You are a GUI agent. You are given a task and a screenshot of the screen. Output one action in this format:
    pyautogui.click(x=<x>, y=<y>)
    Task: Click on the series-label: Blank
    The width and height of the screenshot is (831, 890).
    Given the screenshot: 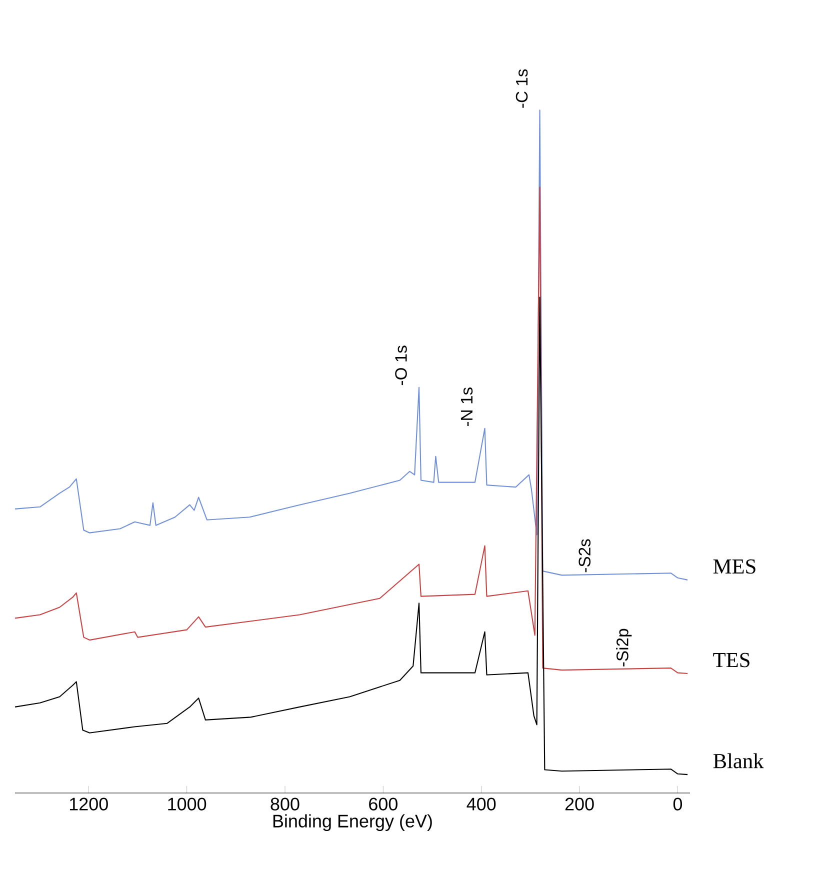 What is the action you would take?
    pyautogui.click(x=738, y=760)
    